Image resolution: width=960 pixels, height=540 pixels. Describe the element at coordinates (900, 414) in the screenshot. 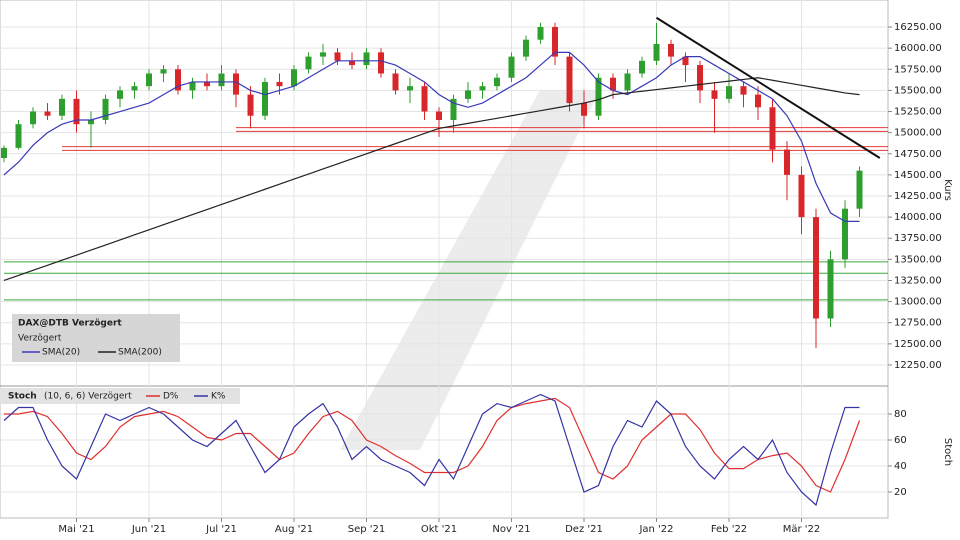

I see `y-tick-label: 80` at that location.